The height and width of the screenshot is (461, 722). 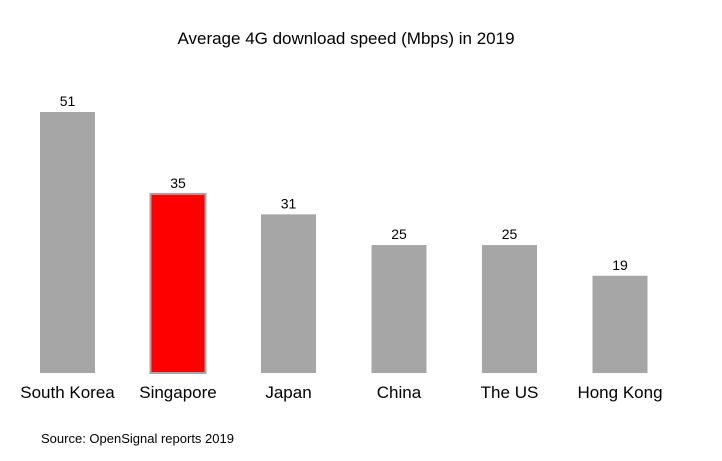 I want to click on x-tick-label: Hong Kong, so click(x=619, y=392).